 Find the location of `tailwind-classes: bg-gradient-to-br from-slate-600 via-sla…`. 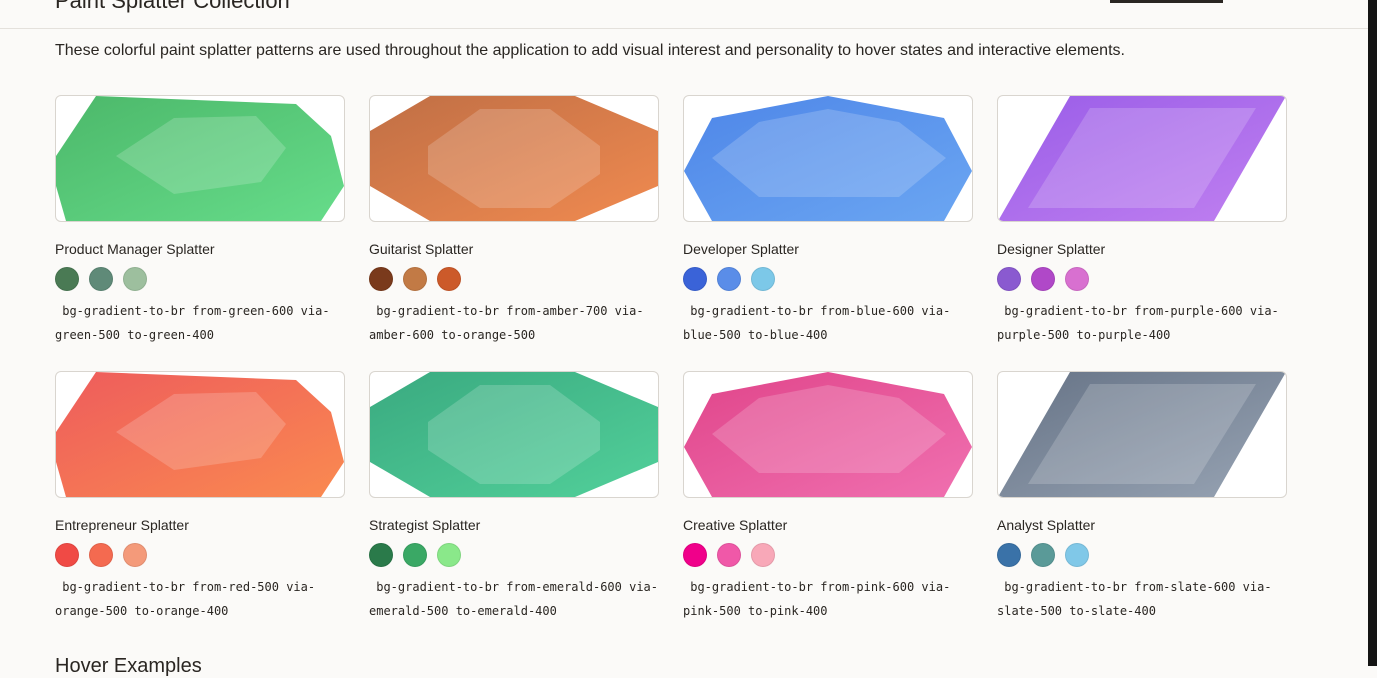

tailwind-classes: bg-gradient-to-br from-slate-600 via-sla… is located at coordinates (1134, 599).